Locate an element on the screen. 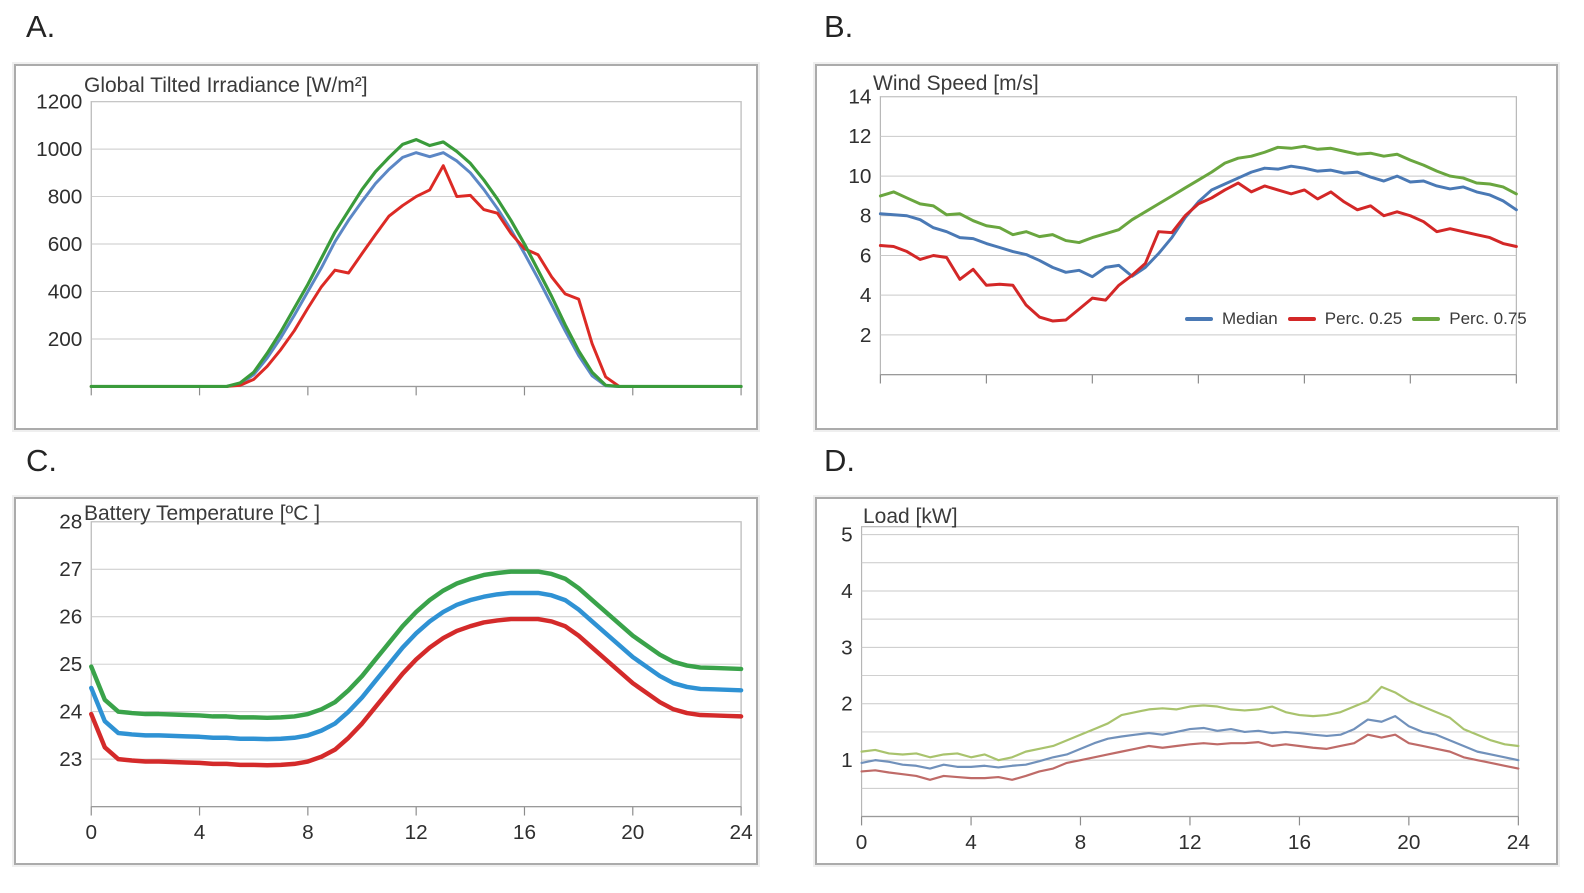 The height and width of the screenshot is (893, 1584). y-tick-label: 10 is located at coordinates (859, 176).